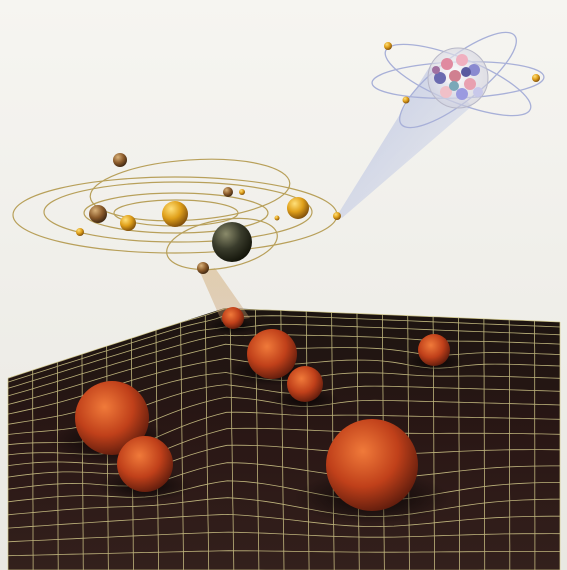 This screenshot has height=570, width=567. I want to click on sun, so click(175, 214).